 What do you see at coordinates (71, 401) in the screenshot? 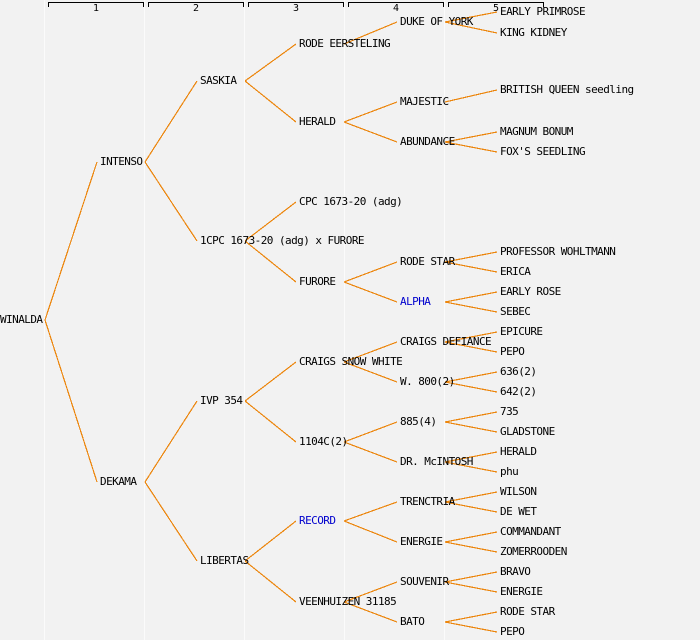
I see `edge-winalda-to-dekama` at bounding box center [71, 401].